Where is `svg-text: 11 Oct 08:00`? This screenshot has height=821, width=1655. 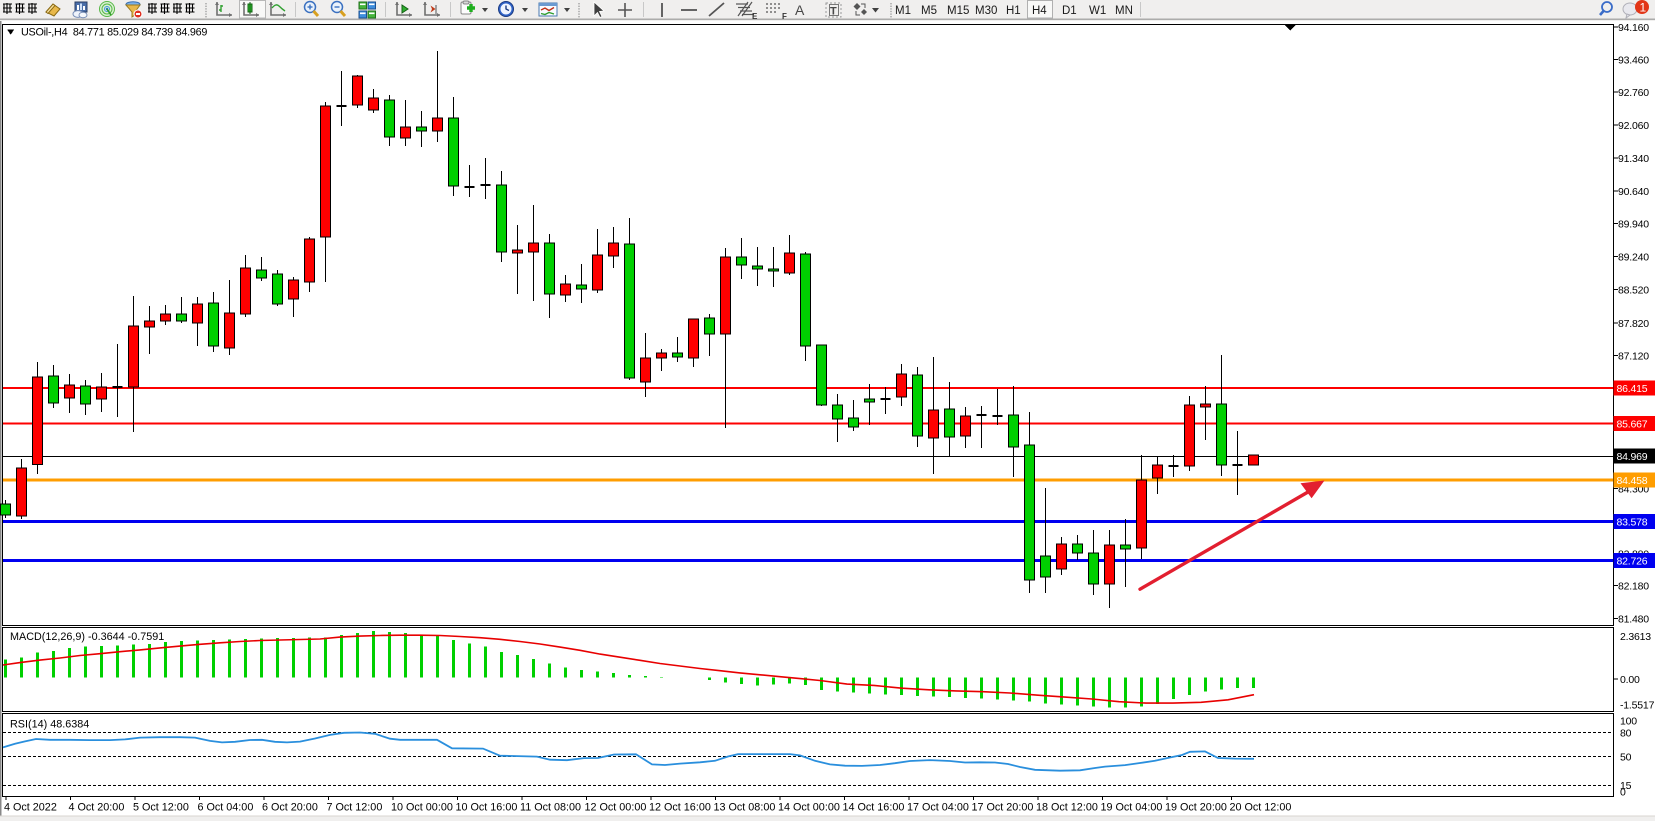 svg-text: 11 Oct 08:00 is located at coordinates (550, 808).